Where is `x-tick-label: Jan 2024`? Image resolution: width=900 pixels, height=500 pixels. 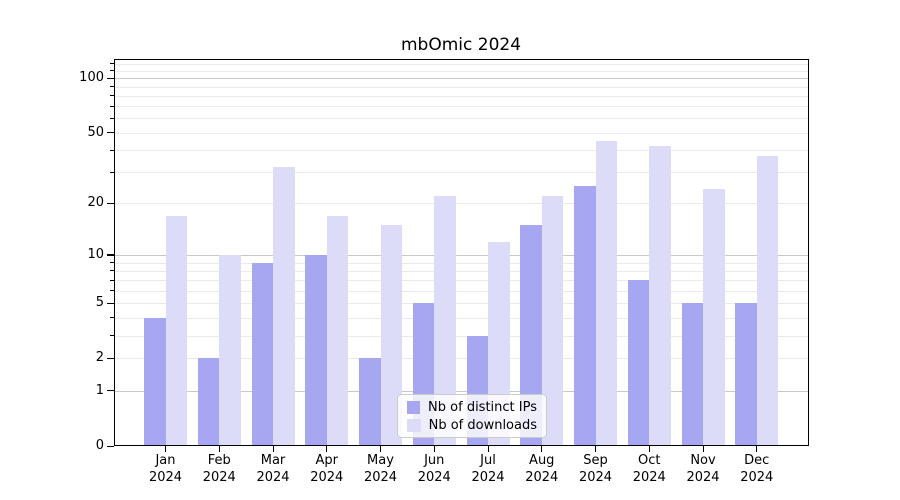 x-tick-label: Jan 2024 is located at coordinates (165, 469).